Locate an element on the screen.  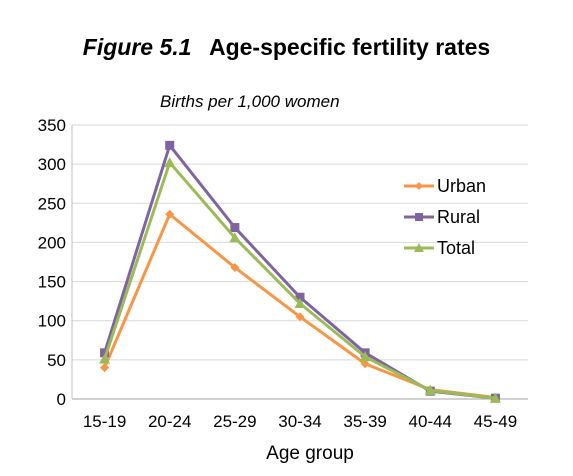
legend-label-urban: Urban is located at coordinates (461, 186).